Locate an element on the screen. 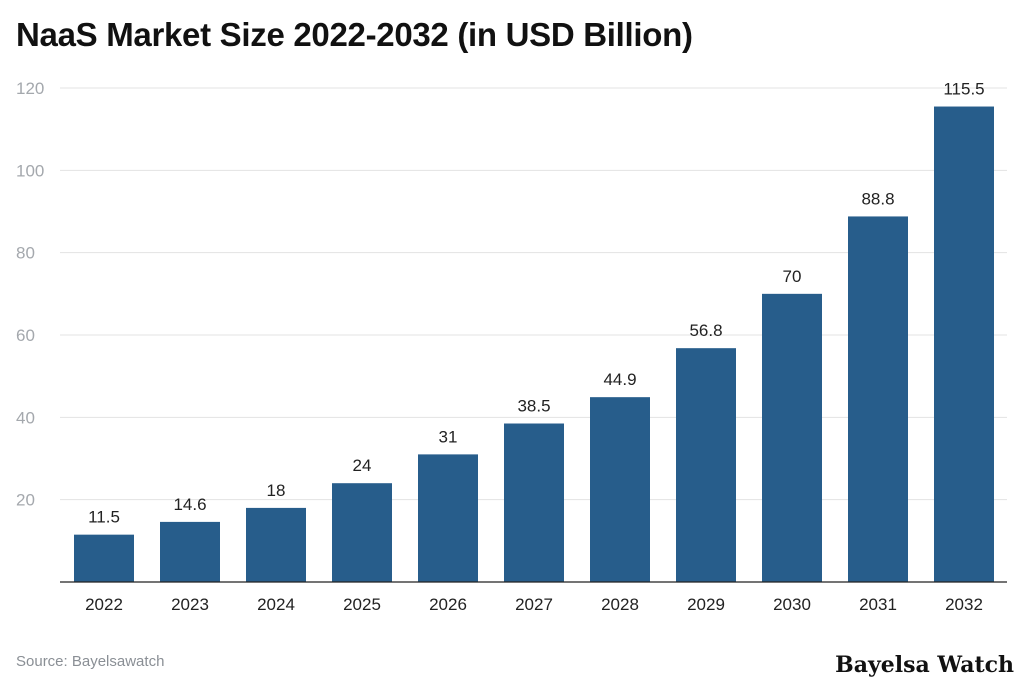 Image resolution: width=1024 pixels, height=690 pixels. x-tick-label: 2025 is located at coordinates (362, 604).